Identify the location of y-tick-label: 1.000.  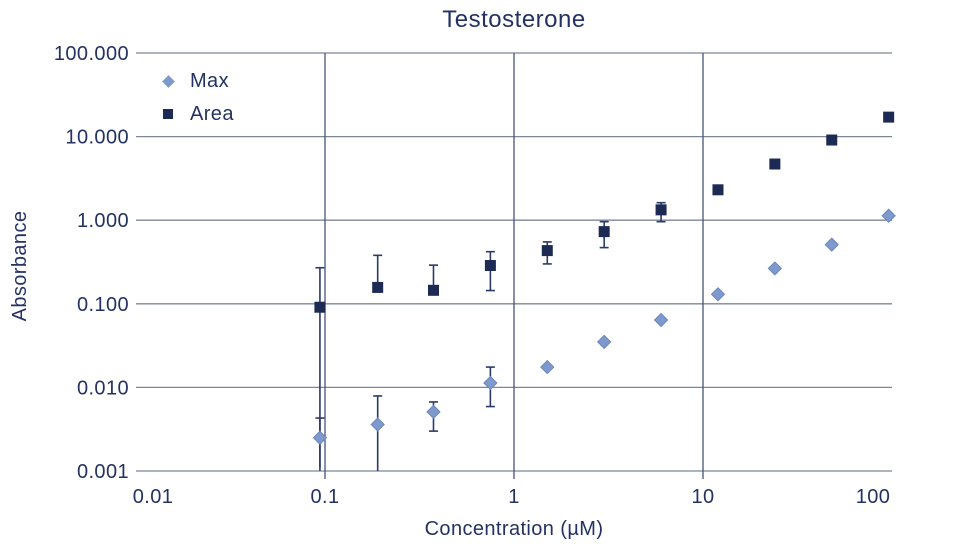
(103, 221).